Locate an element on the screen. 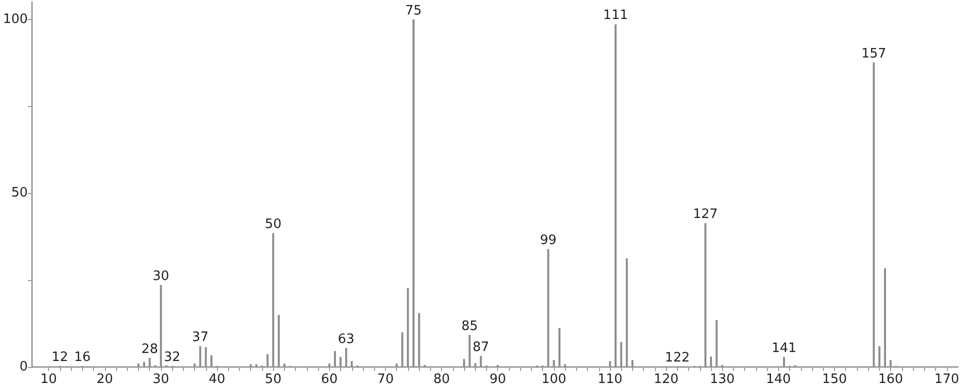 The width and height of the screenshot is (966, 389). x-tick-label: 50 is located at coordinates (273, 379).